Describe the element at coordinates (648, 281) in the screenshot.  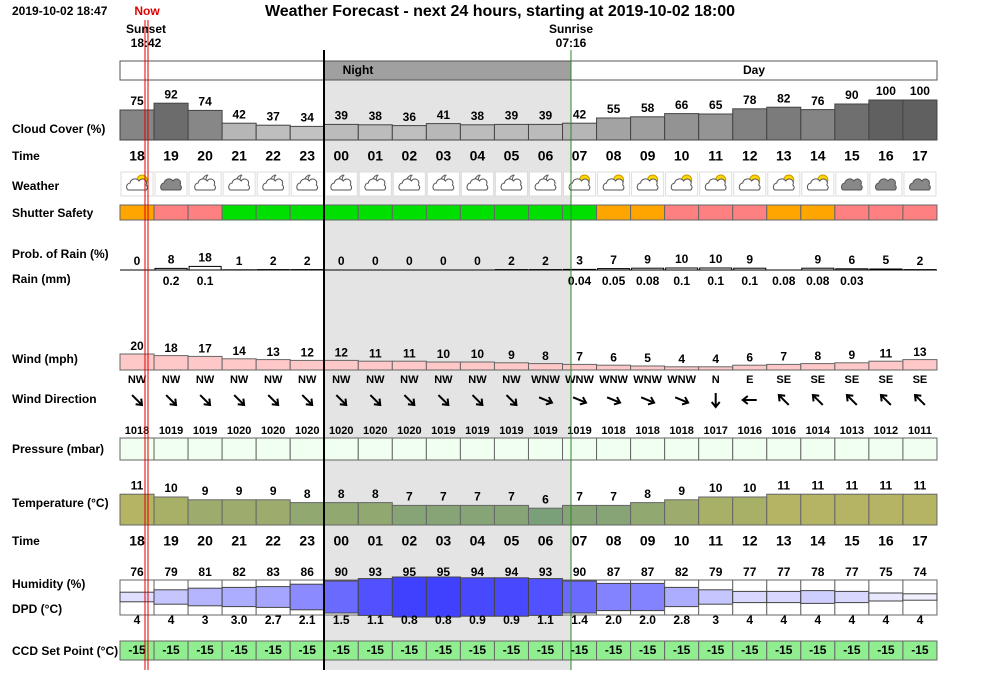
I see `rain-mm-value: 0.08` at that location.